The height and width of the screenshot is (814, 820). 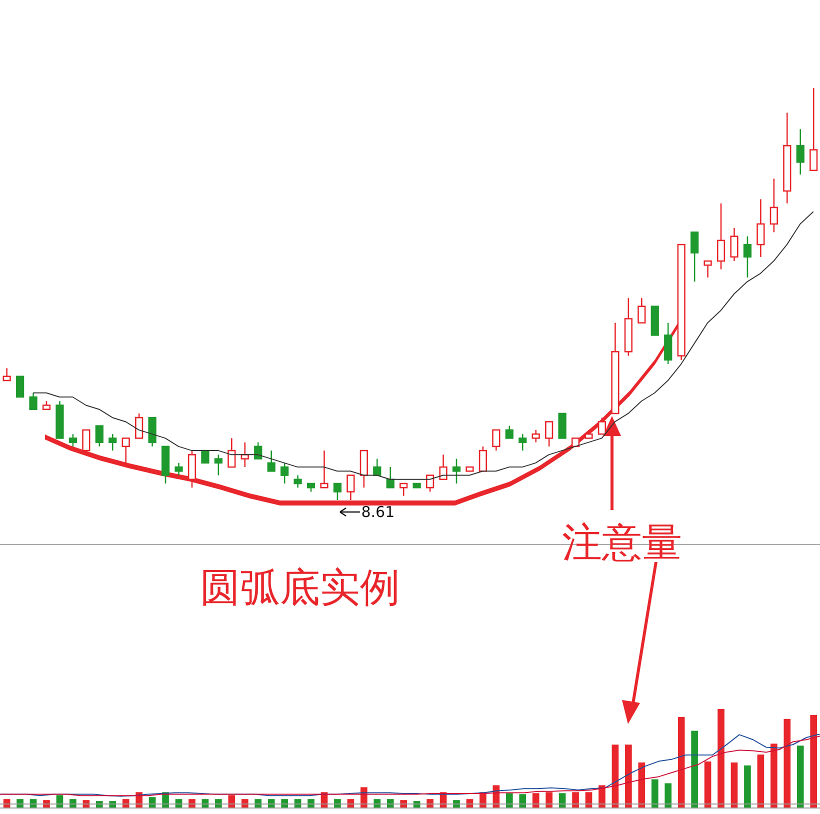 I want to click on text: 圆弧底实例, so click(x=300, y=588).